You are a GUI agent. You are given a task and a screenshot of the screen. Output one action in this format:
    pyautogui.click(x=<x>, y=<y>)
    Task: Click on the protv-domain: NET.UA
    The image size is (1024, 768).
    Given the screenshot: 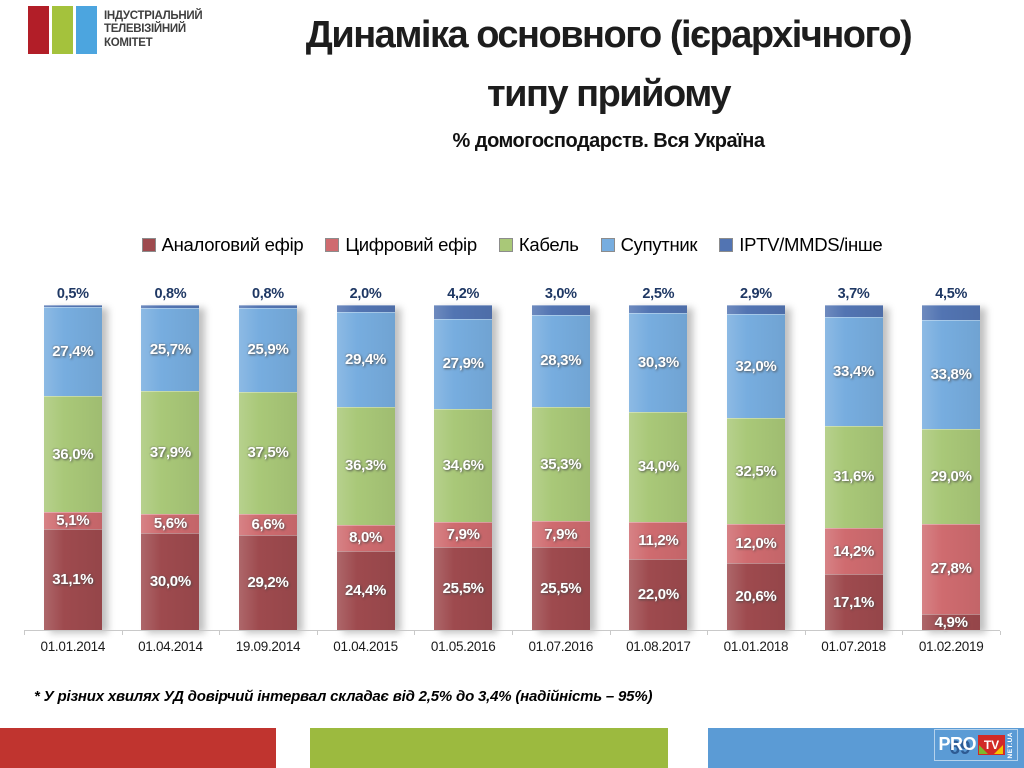 What is the action you would take?
    pyautogui.click(x=1010, y=744)
    